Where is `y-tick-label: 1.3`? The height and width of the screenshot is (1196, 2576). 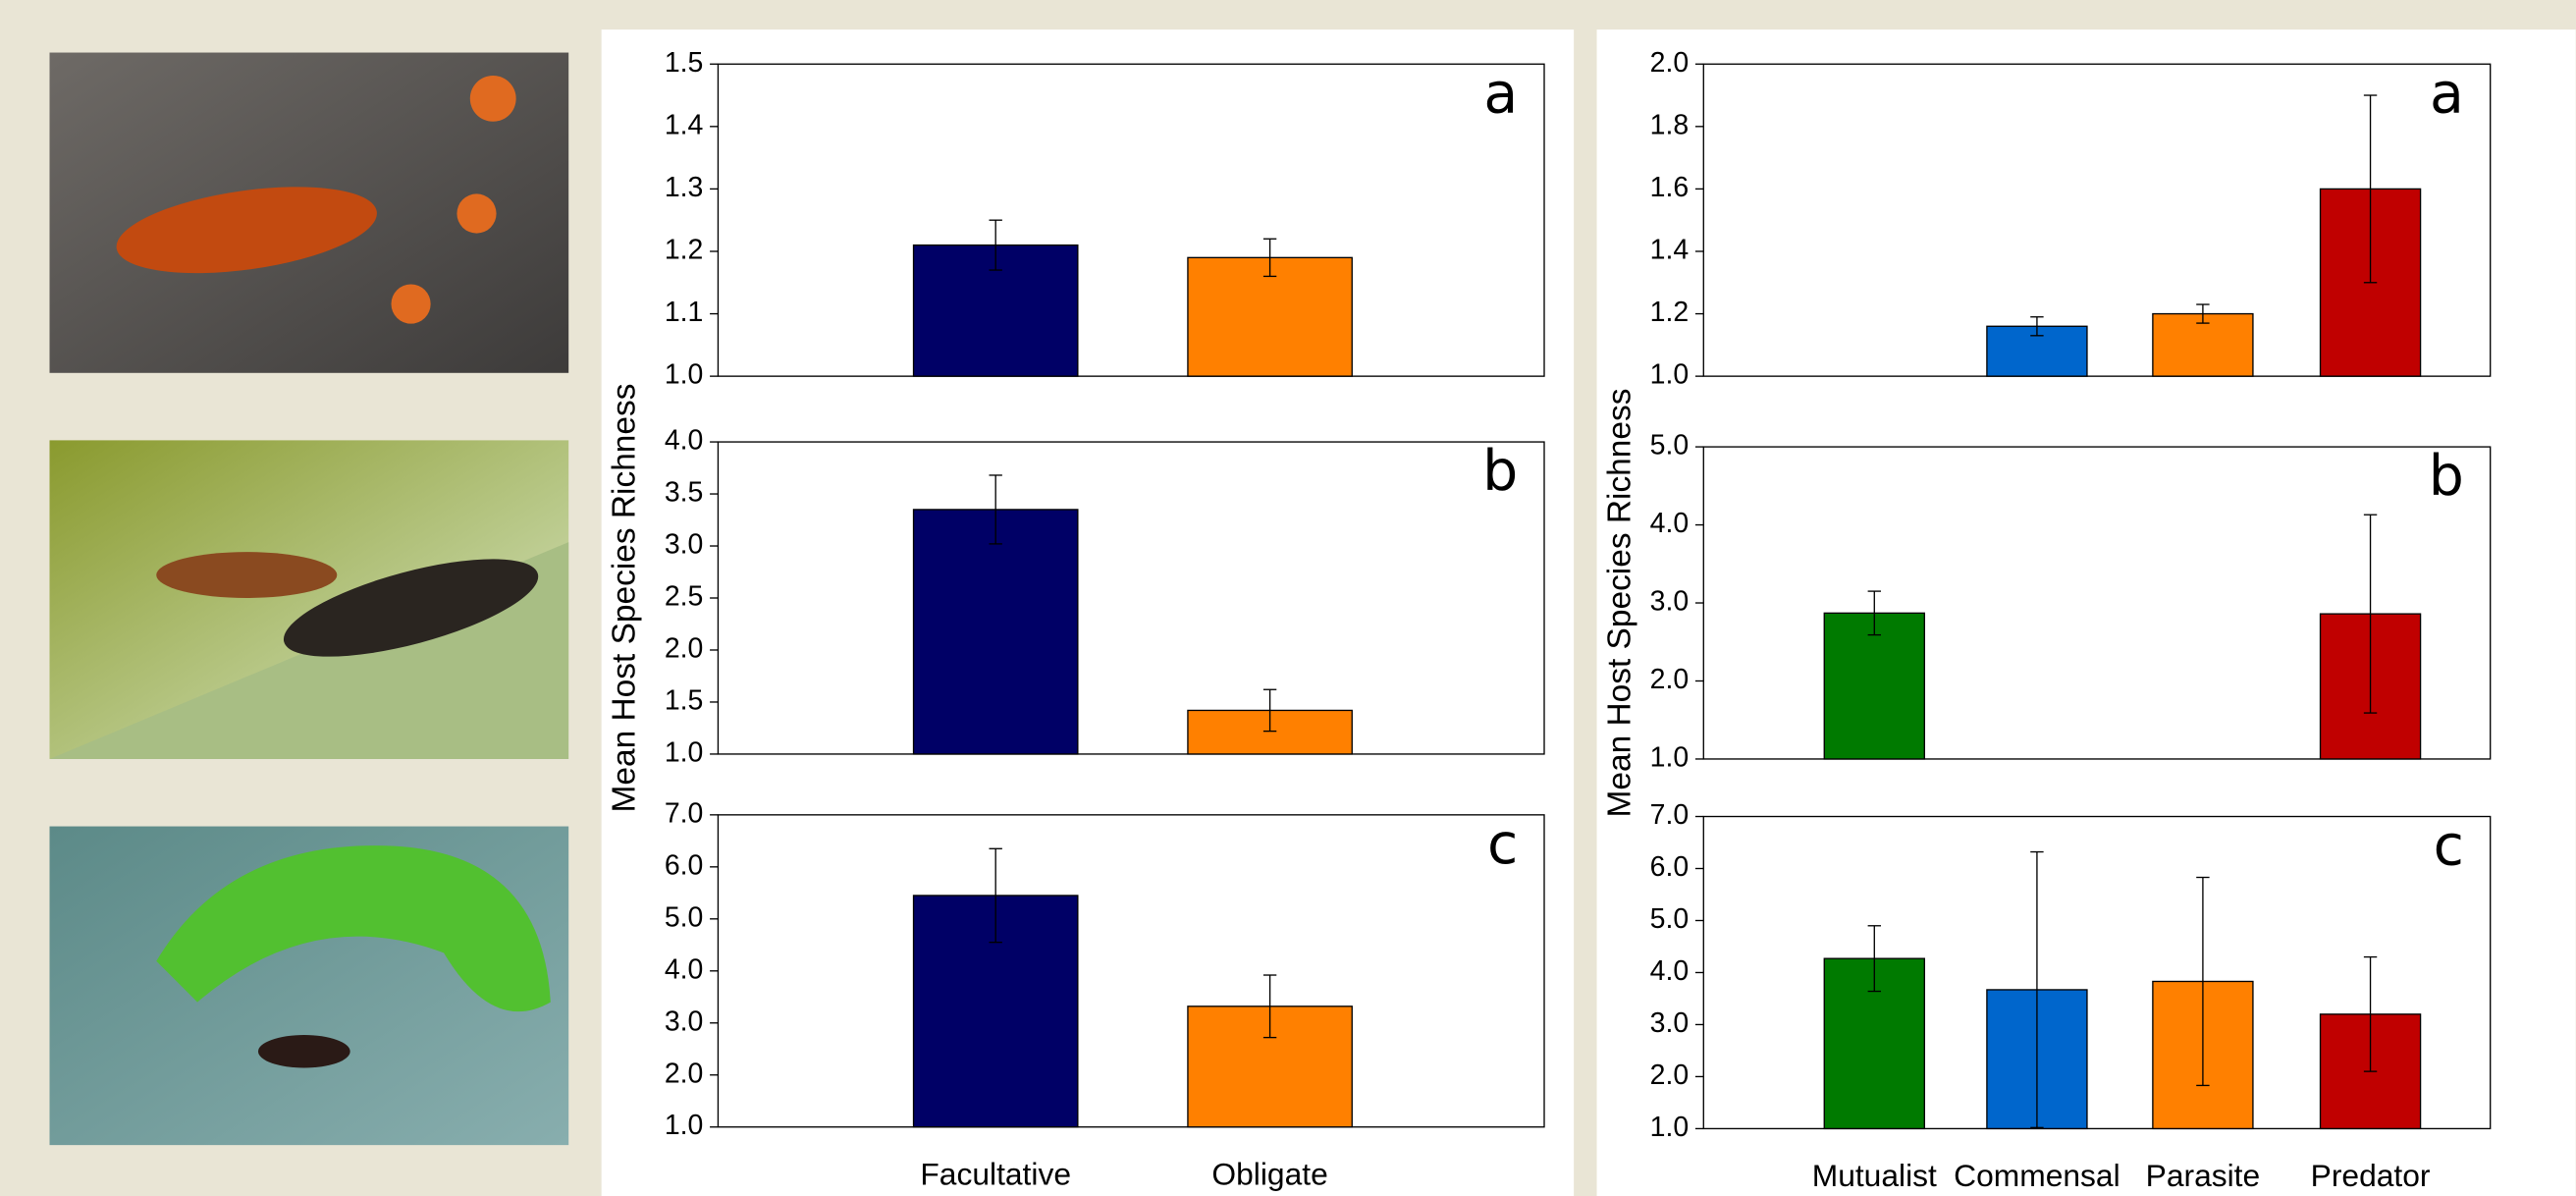 y-tick-label: 1.3 is located at coordinates (684, 188).